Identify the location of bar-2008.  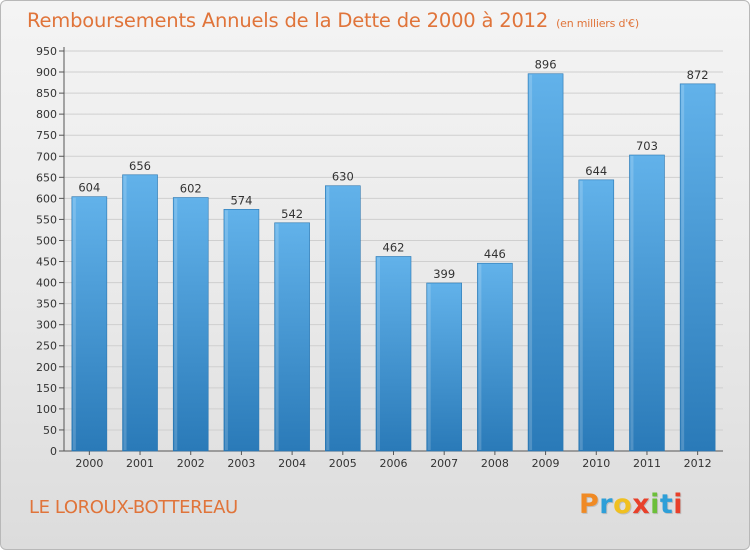
(495, 357).